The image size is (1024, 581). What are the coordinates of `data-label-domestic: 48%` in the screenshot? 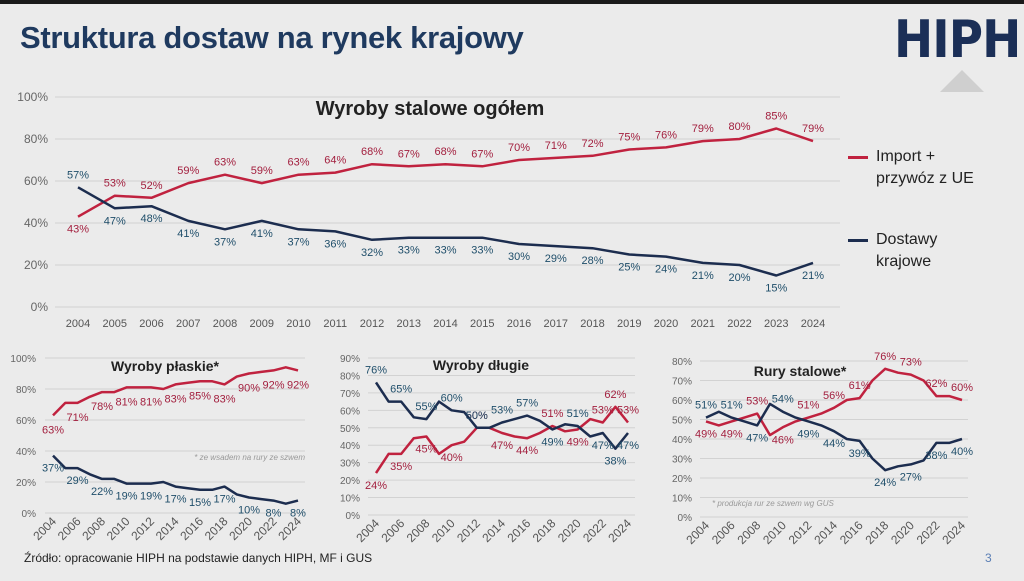 It's located at (151, 219).